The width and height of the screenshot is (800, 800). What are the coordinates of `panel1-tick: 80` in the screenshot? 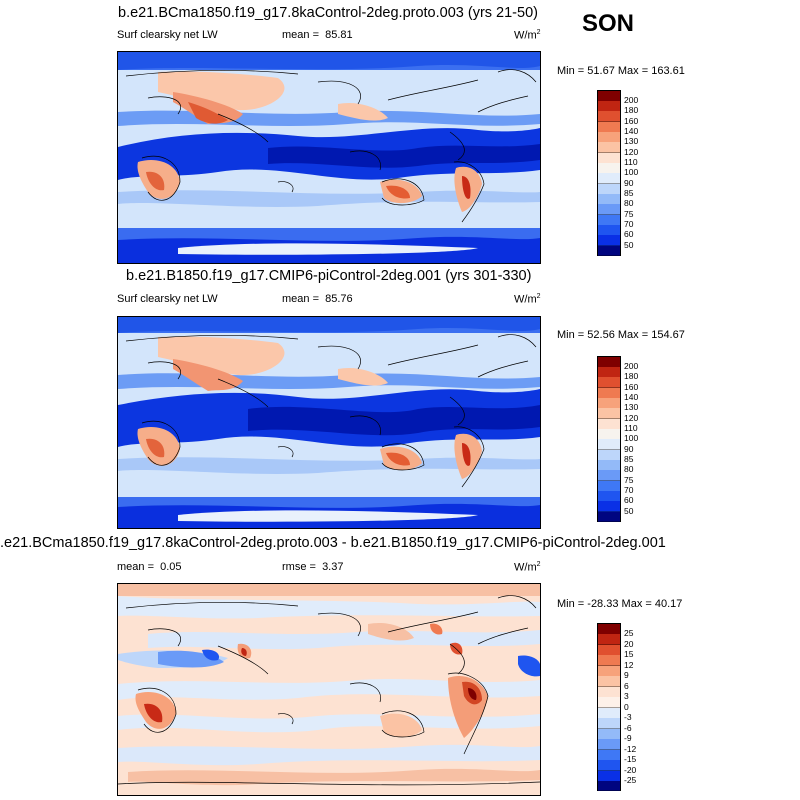 It's located at (629, 203).